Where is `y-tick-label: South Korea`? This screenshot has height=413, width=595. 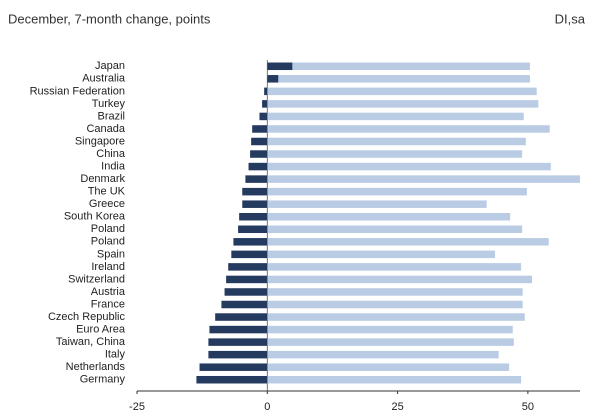
y-tick-label: South Korea is located at coordinates (95, 217).